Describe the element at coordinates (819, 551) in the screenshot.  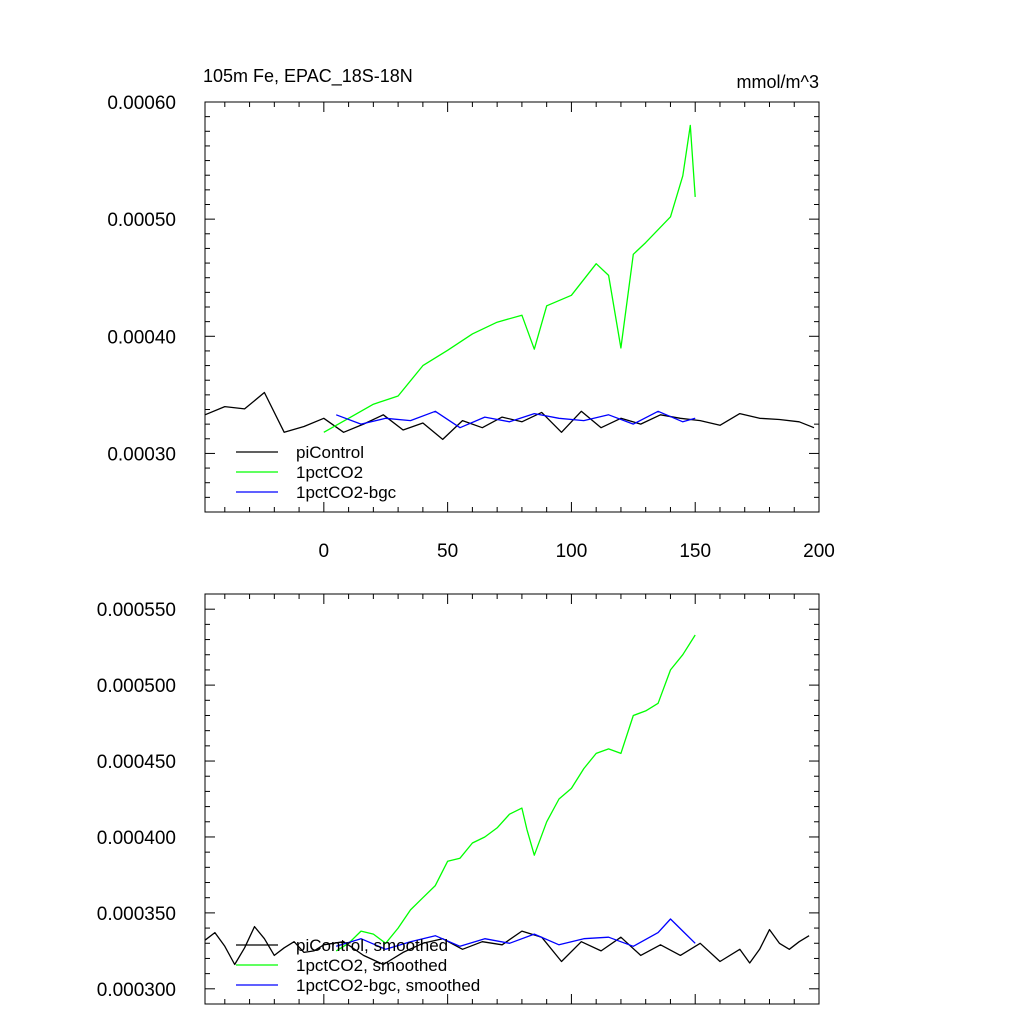
I see `x-tick-label: 200` at that location.